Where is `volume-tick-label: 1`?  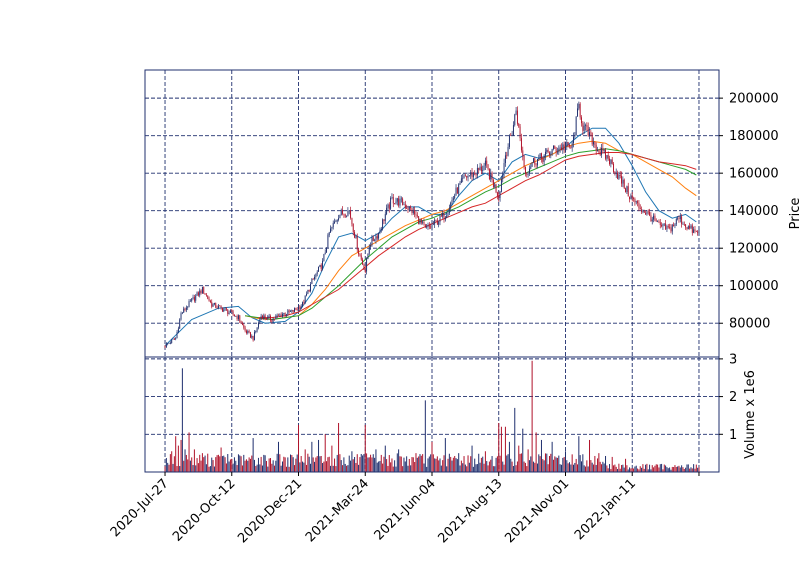
volume-tick-label: 1 is located at coordinates (733, 435).